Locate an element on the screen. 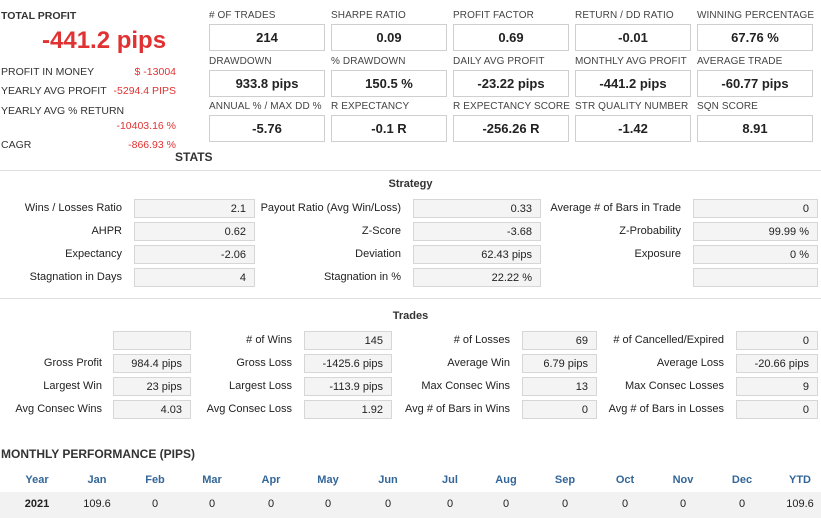  metric-card: R EXPECTANCY SCORE -256.26 R is located at coordinates (511, 121).